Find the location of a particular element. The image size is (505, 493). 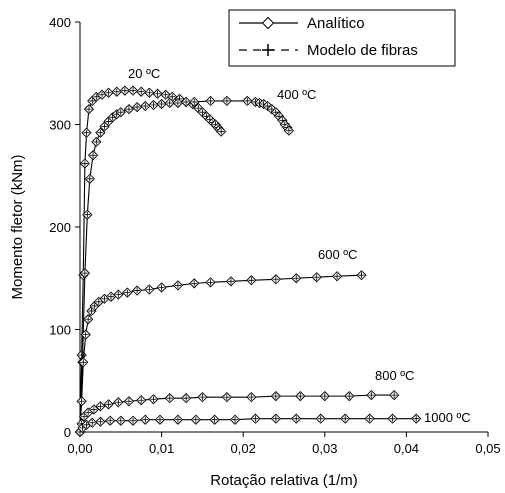

y-tick-label: 100 is located at coordinates (60, 330).